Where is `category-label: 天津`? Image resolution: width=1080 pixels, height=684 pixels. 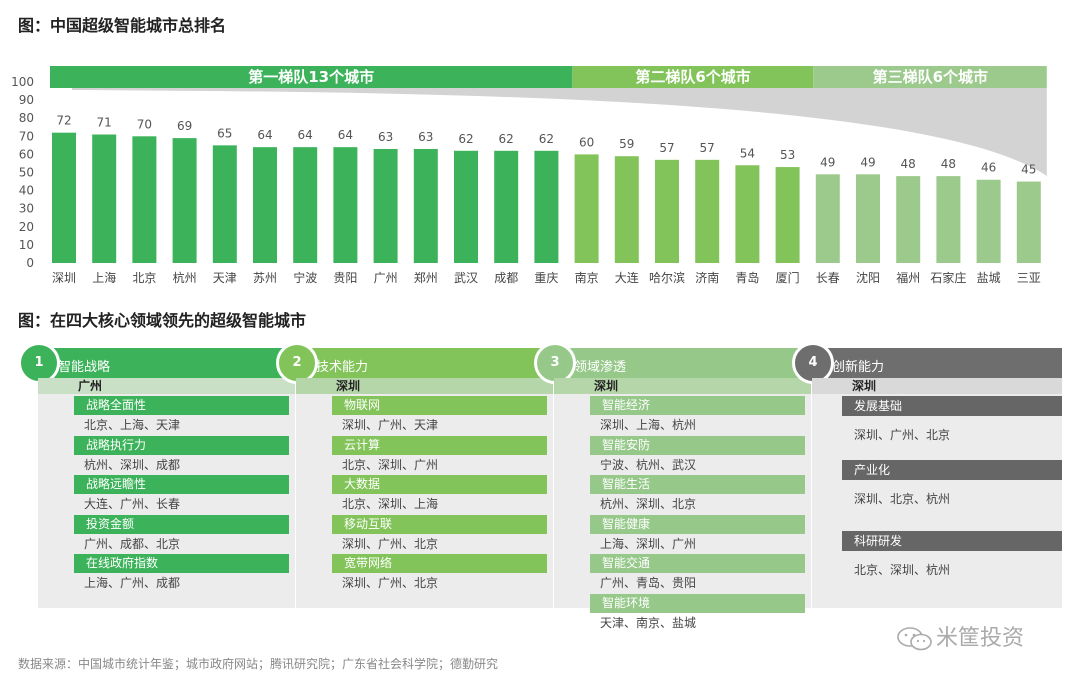 category-label: 天津 is located at coordinates (225, 278).